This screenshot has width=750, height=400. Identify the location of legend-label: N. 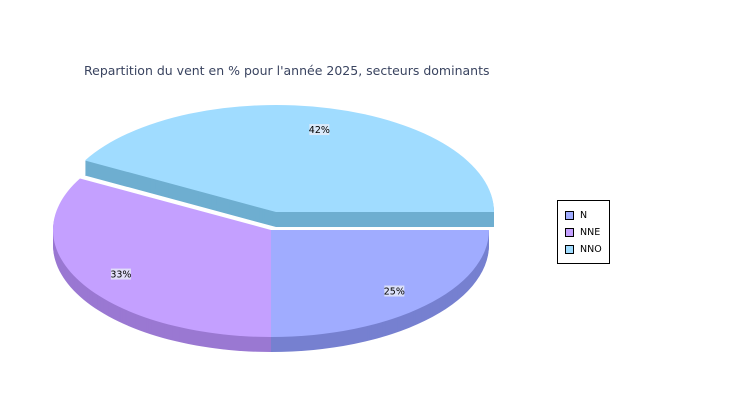
(584, 215).